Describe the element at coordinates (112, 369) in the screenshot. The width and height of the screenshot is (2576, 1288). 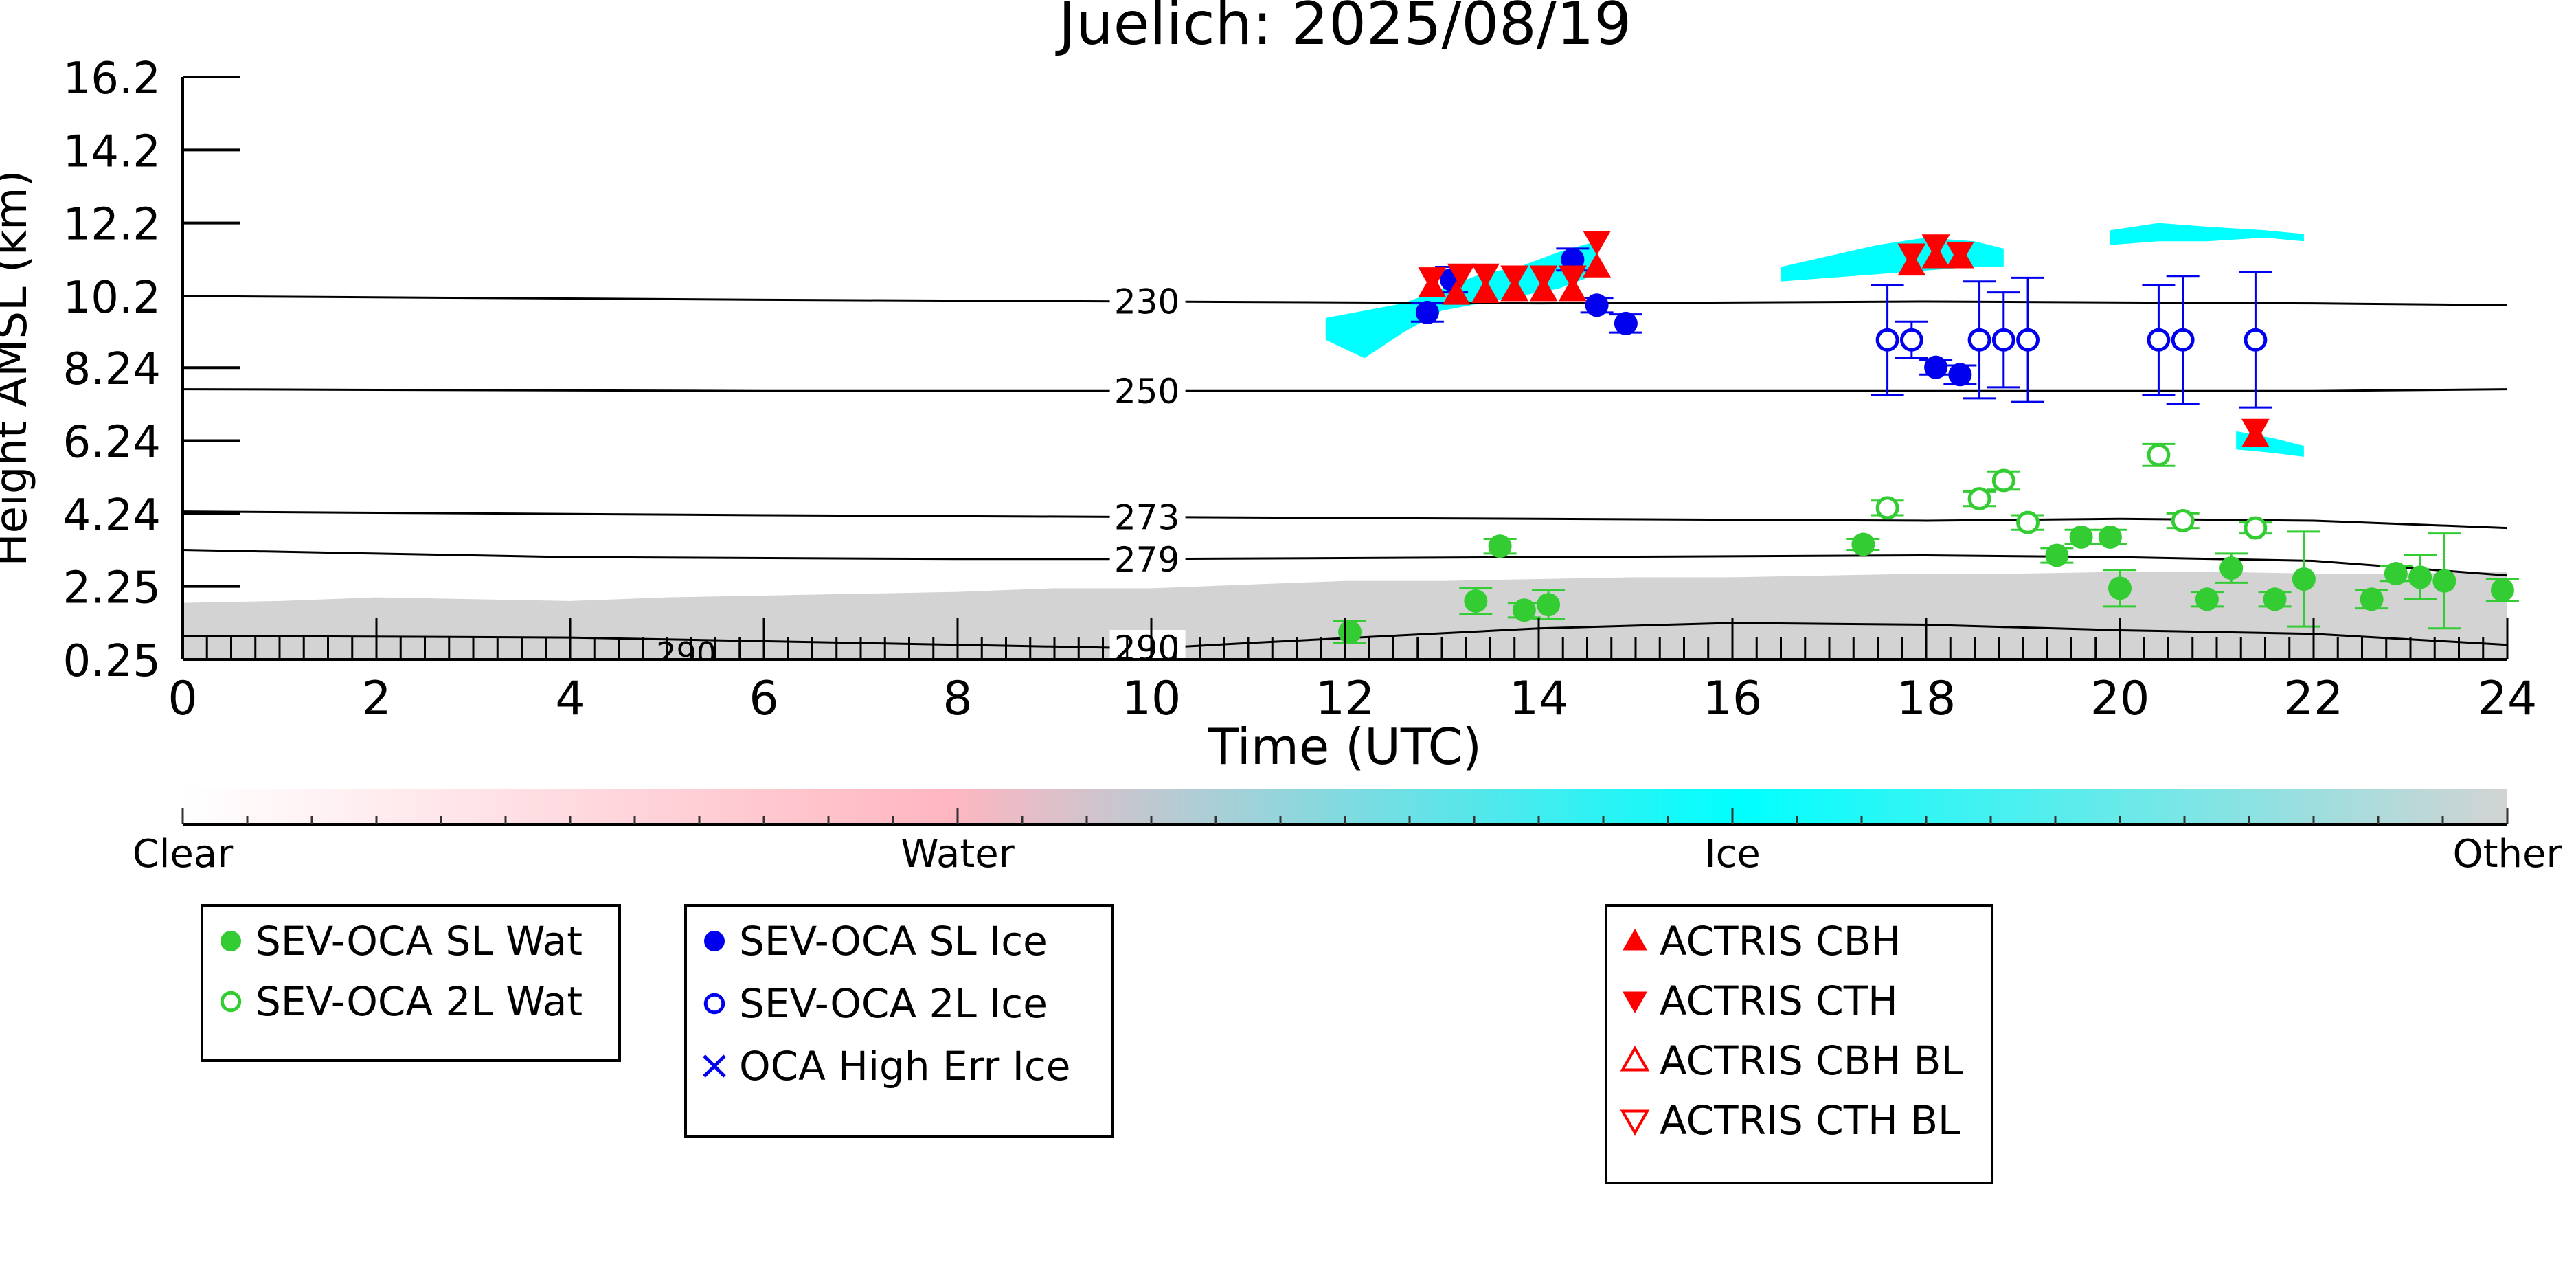
I see `y-tick-label: 8.24` at that location.